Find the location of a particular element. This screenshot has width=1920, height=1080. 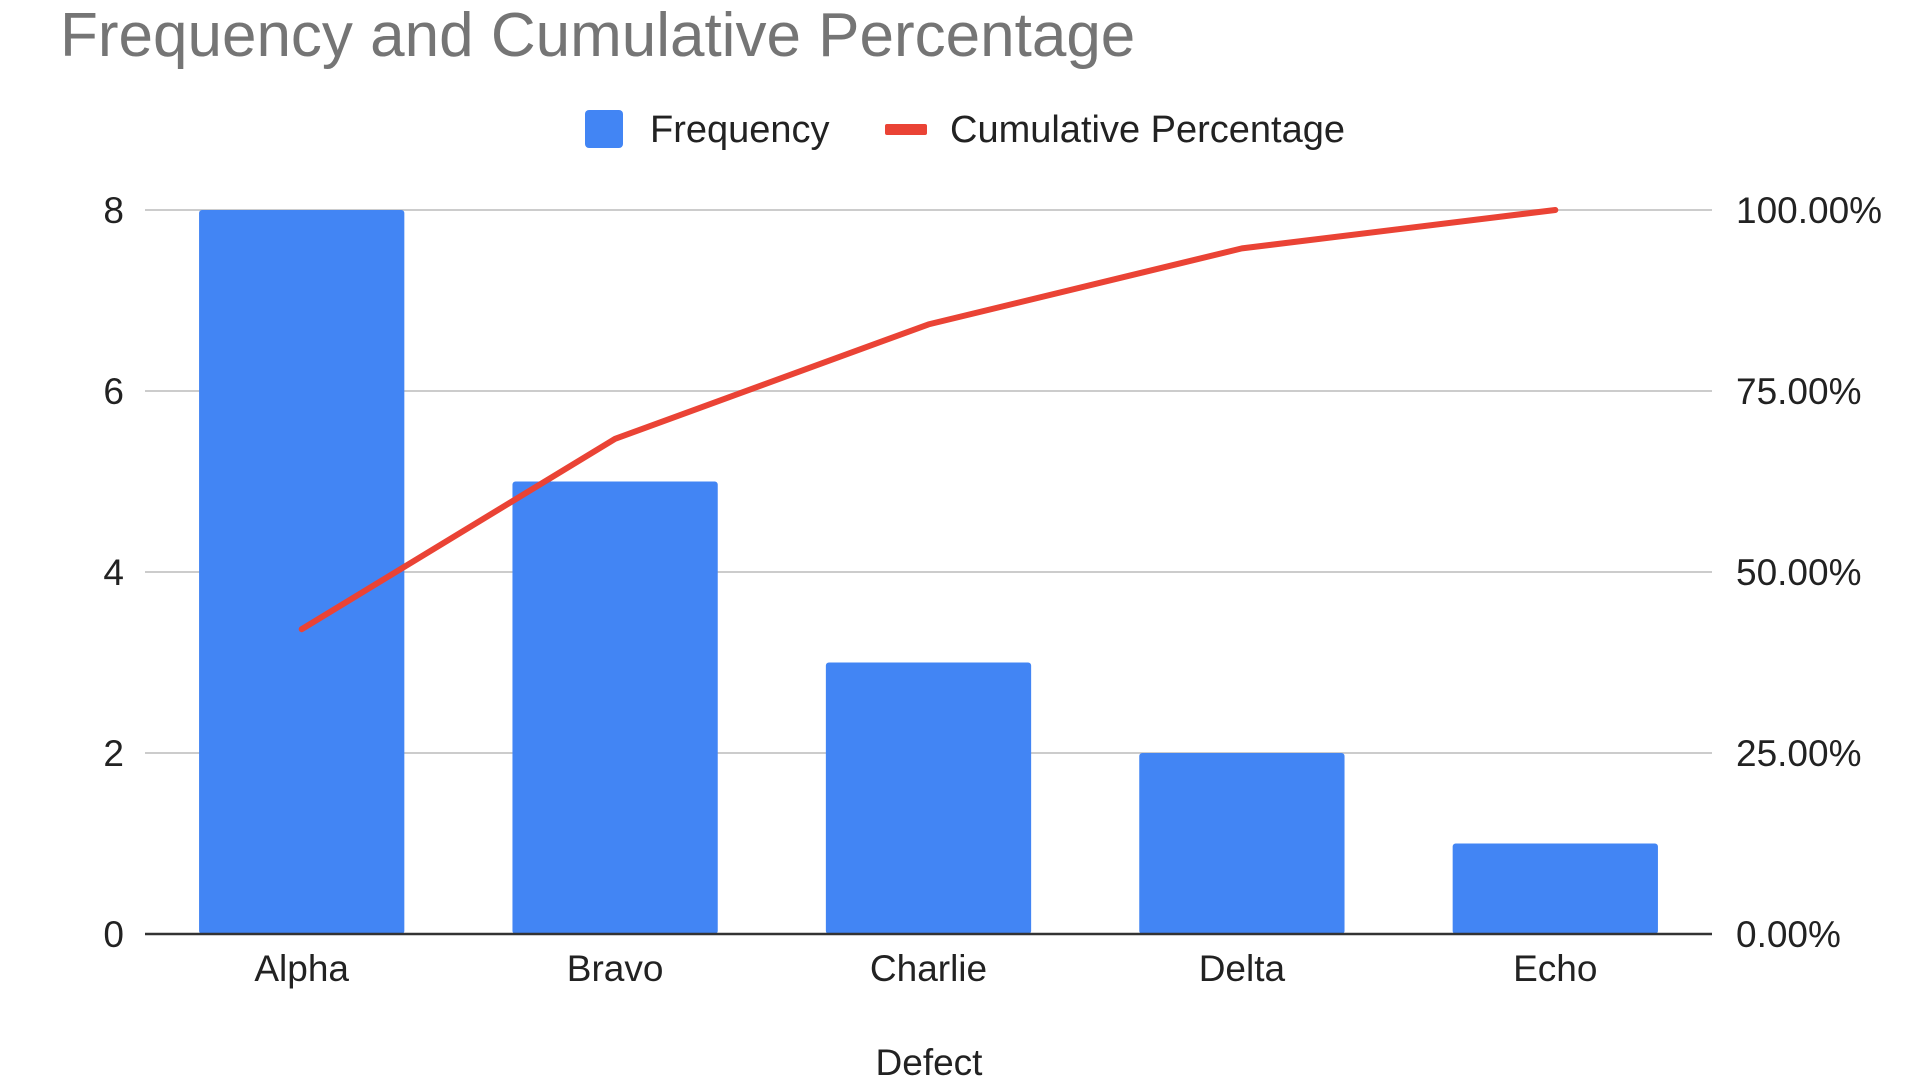

y-tick-label: 8 is located at coordinates (113, 210).